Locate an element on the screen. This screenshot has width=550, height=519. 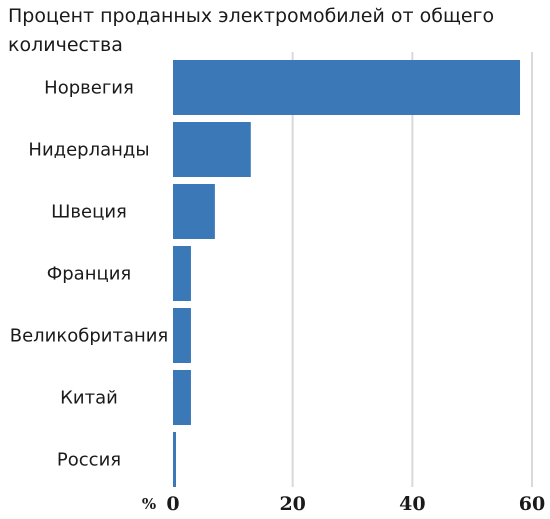
category-label-3: Франция is located at coordinates (89, 274).